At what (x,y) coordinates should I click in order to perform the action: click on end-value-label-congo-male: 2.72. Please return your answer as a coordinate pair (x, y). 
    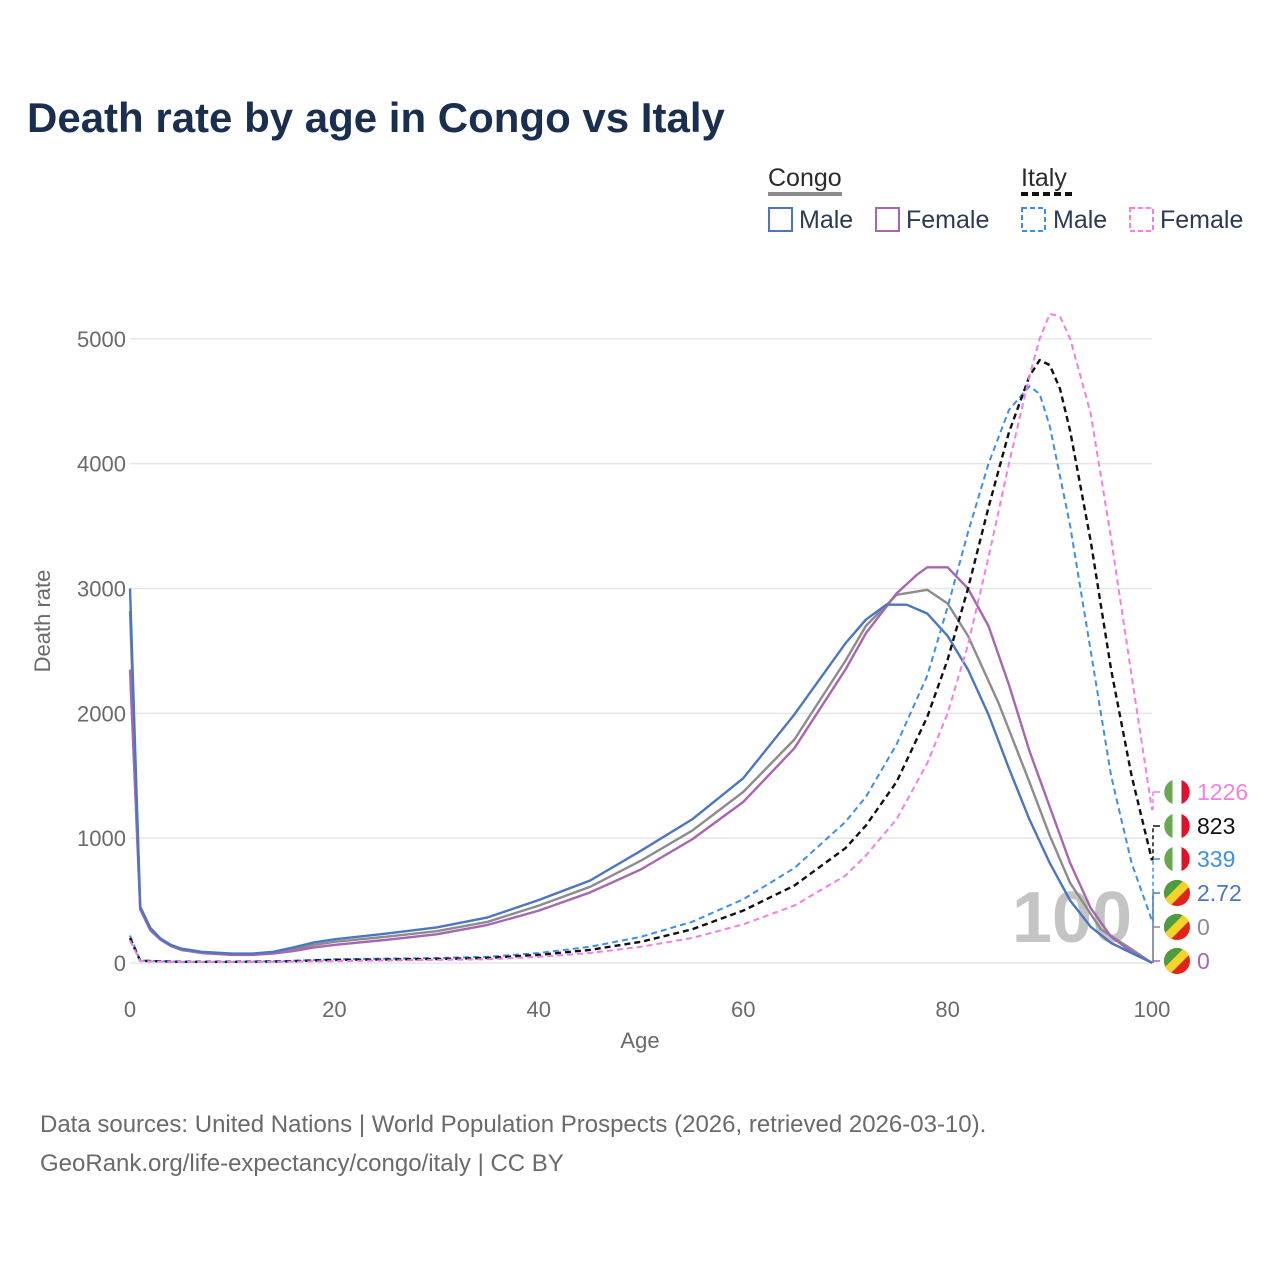
    Looking at the image, I should click on (1219, 893).